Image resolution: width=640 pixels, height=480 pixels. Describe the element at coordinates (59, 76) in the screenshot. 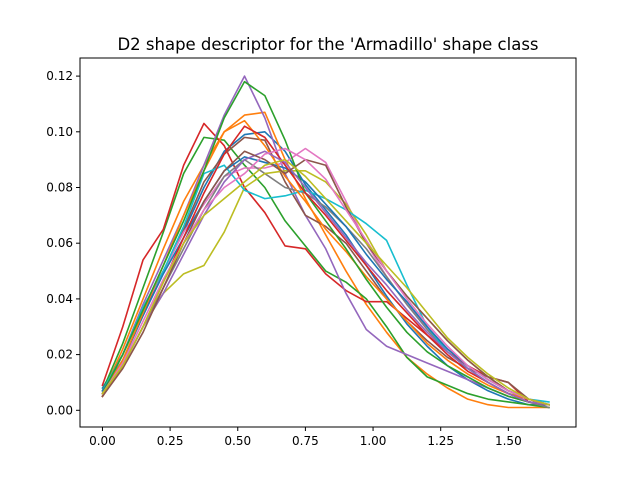

I see `y-tick-label: 0.12` at that location.